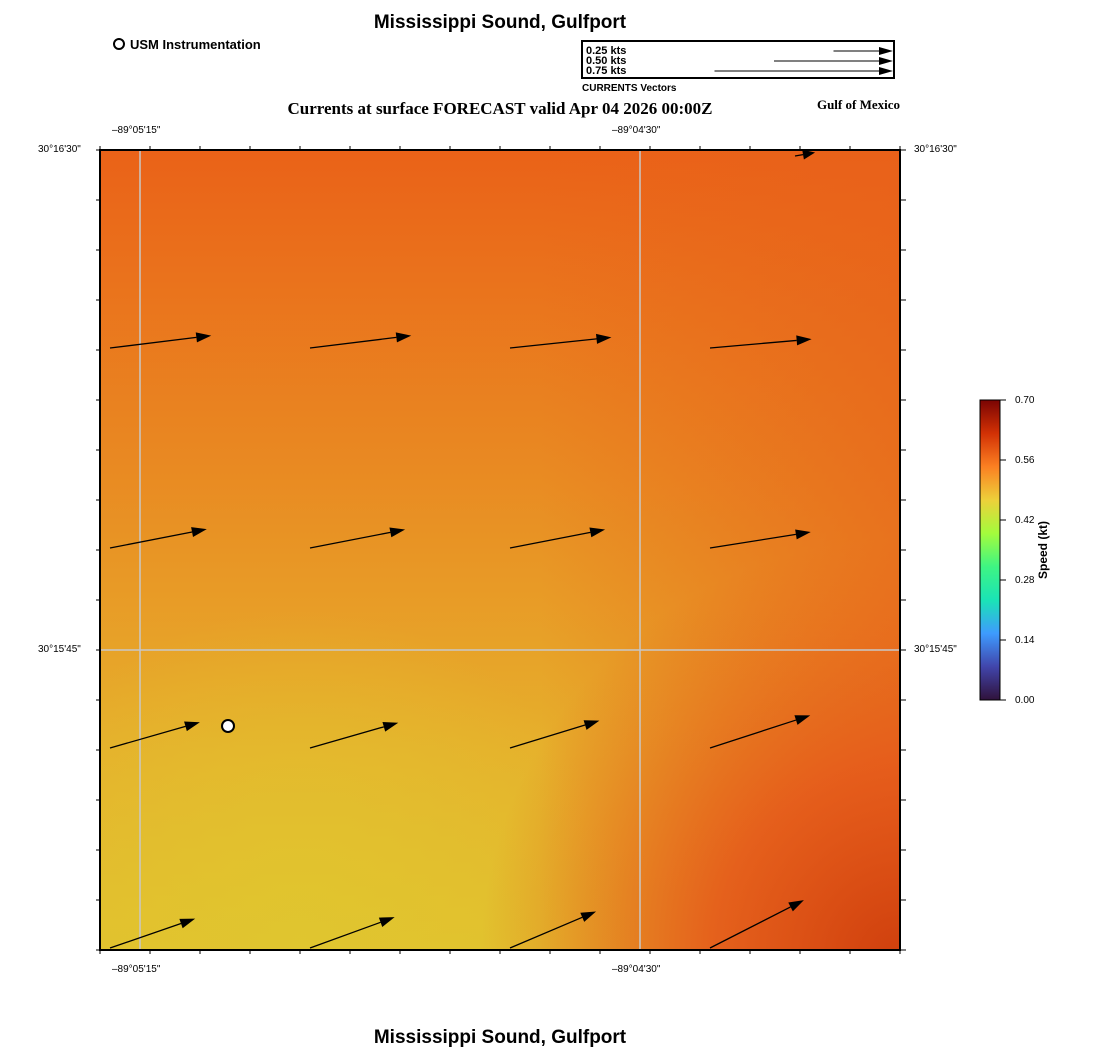 Image resolution: width=1100 pixels, height=1050 pixels. Describe the element at coordinates (119, 44) in the screenshot. I see `instrument-legend-icon` at that location.